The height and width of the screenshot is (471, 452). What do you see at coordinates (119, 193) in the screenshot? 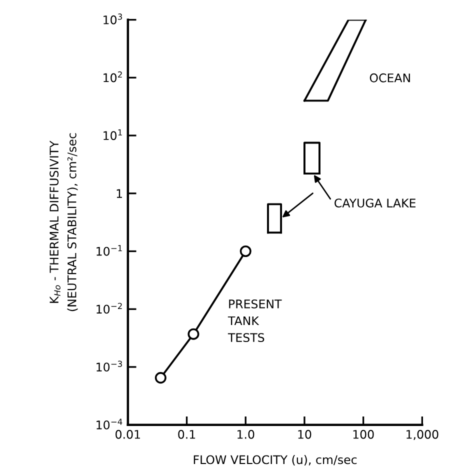
I see `y-tick-label: 1` at bounding box center [119, 193].